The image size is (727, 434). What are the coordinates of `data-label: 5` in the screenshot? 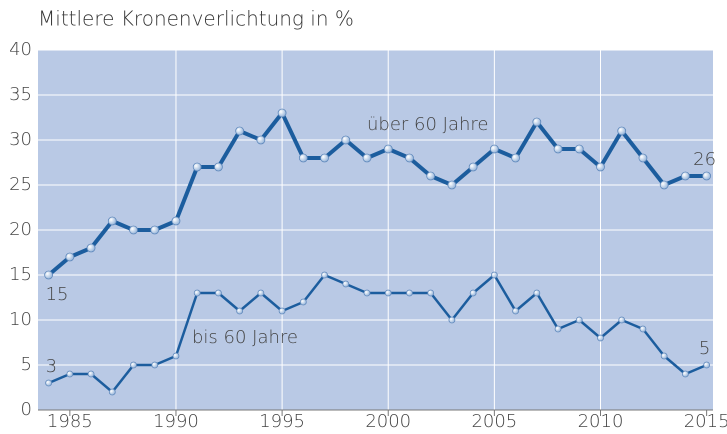 It's located at (704, 348).